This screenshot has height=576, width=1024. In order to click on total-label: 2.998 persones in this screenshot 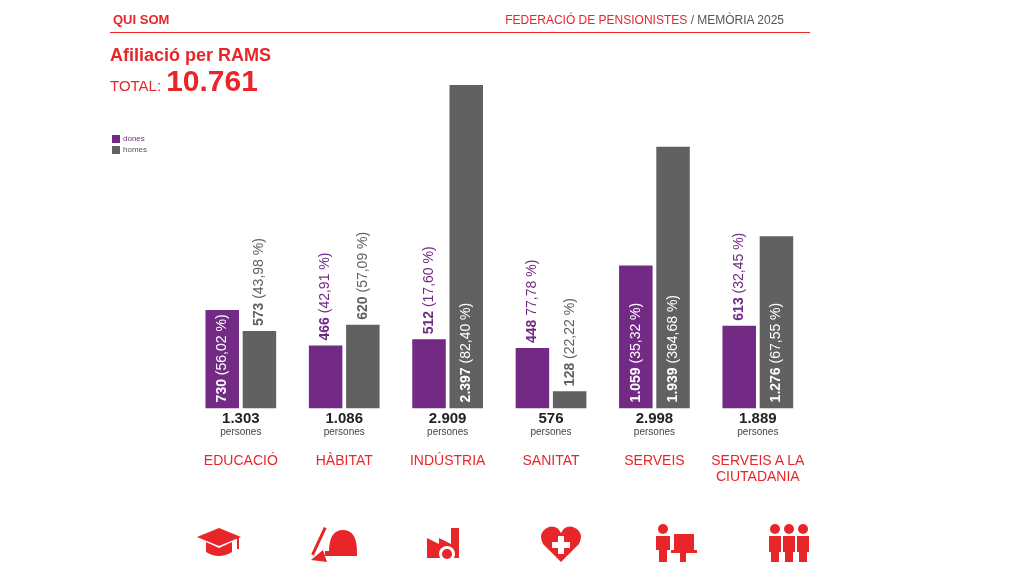, I will do `click(654, 423)`.